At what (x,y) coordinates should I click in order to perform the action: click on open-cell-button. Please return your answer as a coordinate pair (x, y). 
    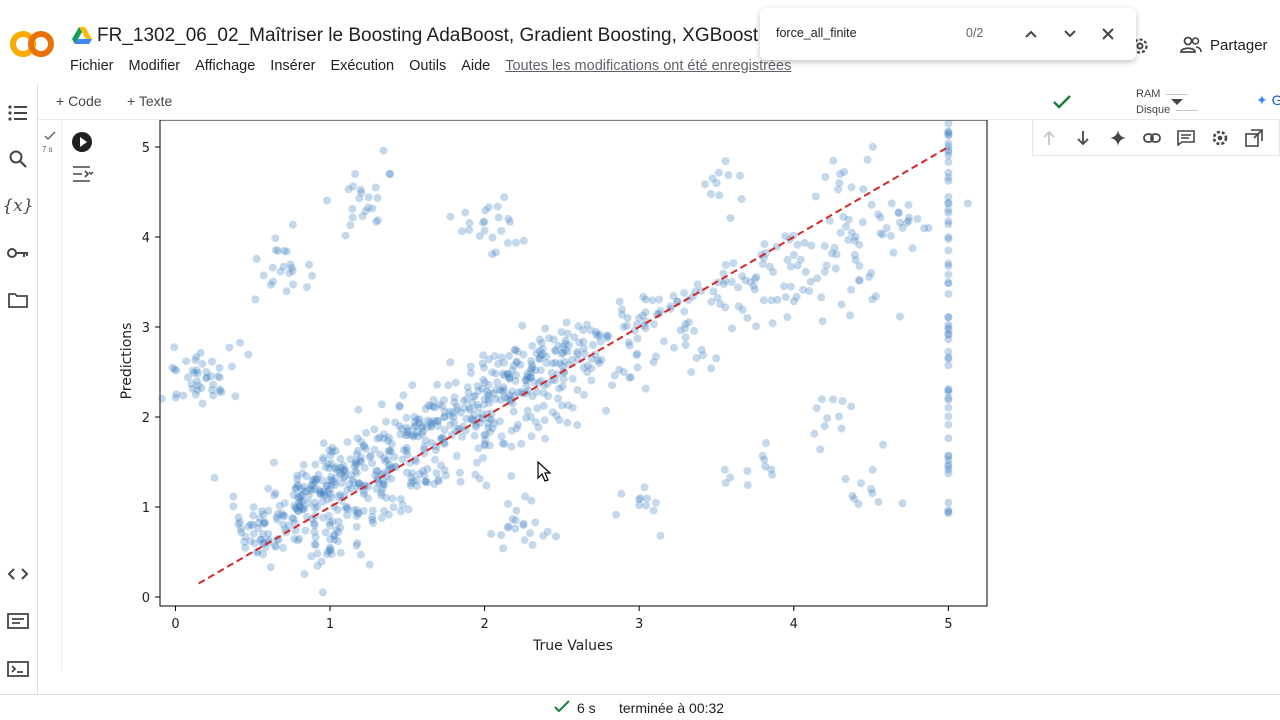
    Looking at the image, I should click on (1254, 138).